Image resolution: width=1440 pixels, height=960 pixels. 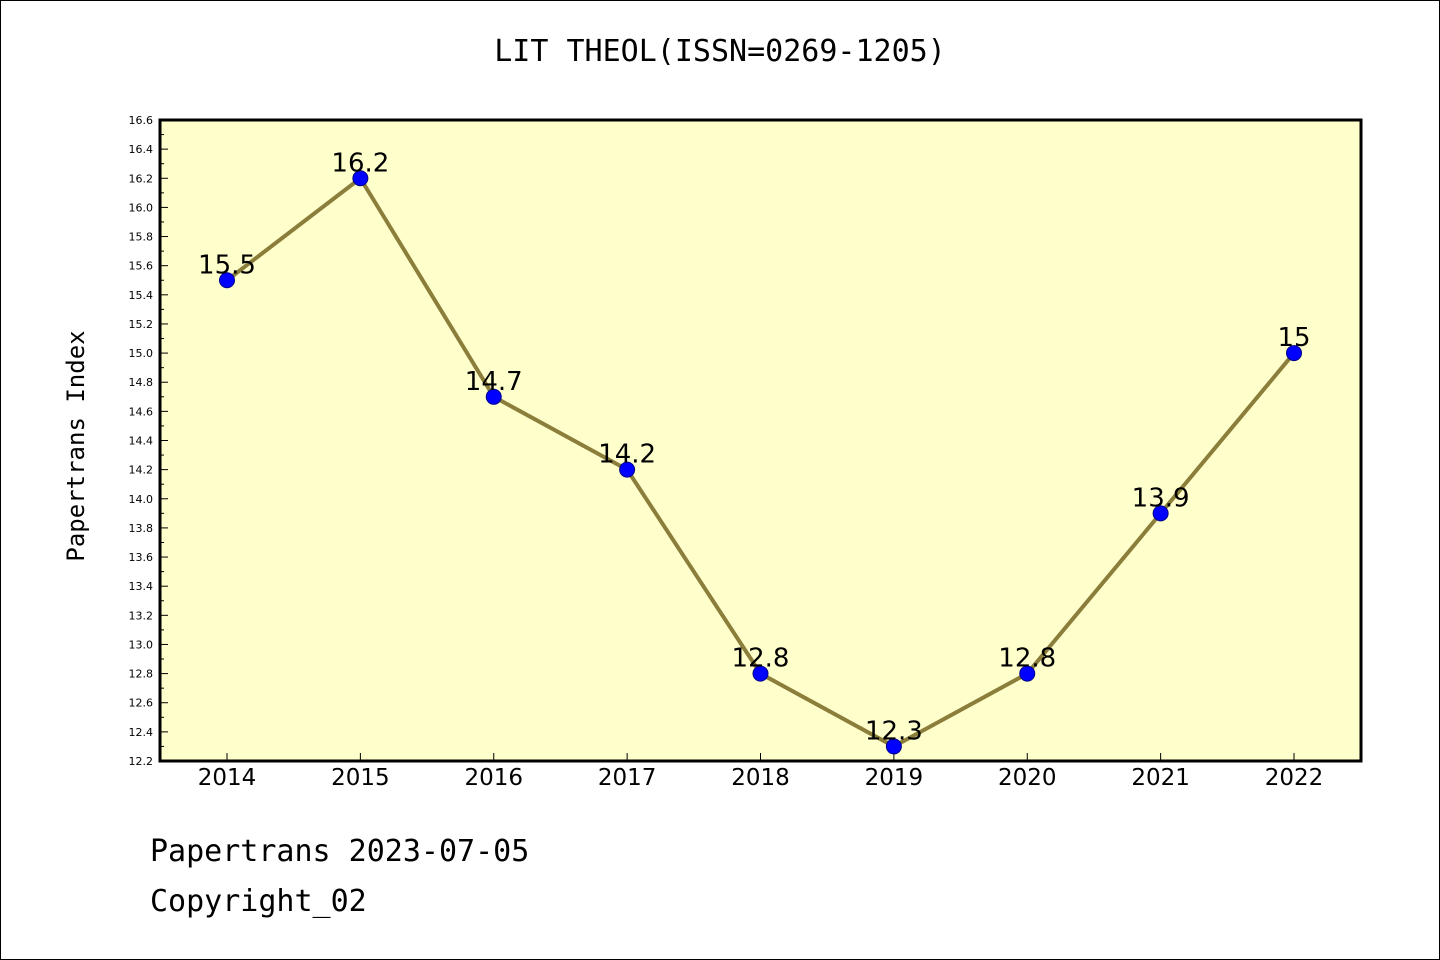 I want to click on y-tick-label: 12.6, so click(x=141, y=703).